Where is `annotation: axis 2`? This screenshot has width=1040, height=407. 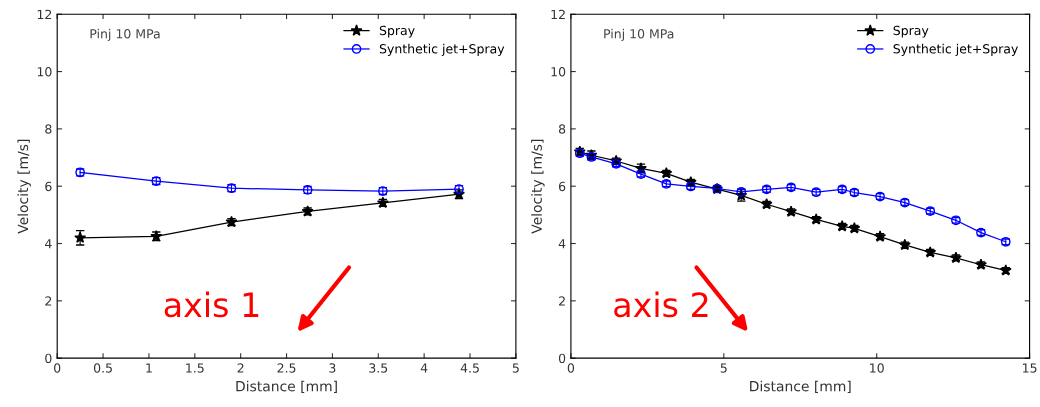 annotation: axis 2 is located at coordinates (661, 304).